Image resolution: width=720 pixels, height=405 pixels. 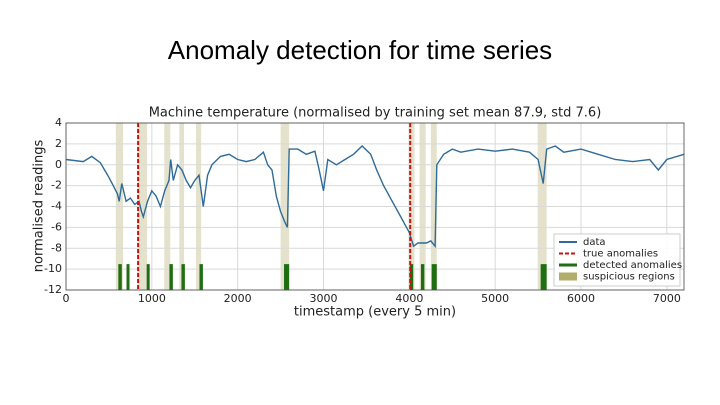 I want to click on y-axis-label: normalised readings, so click(x=39, y=206).